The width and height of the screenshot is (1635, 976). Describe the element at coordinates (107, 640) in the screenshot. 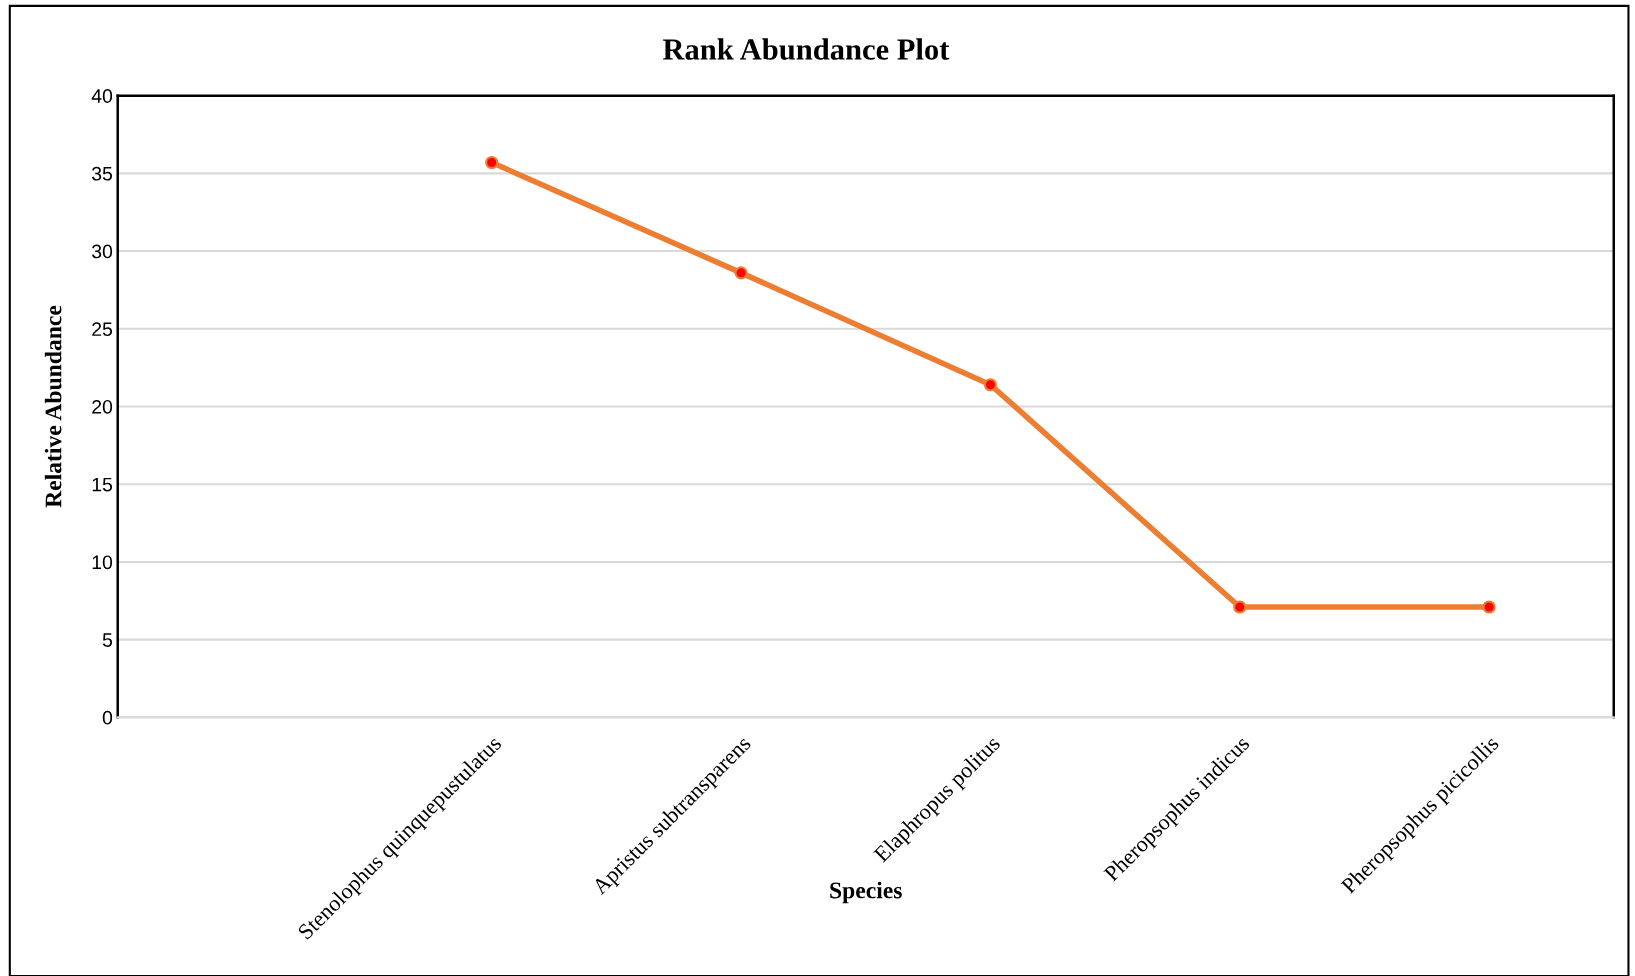

I see `y-tick-label: 5` at that location.